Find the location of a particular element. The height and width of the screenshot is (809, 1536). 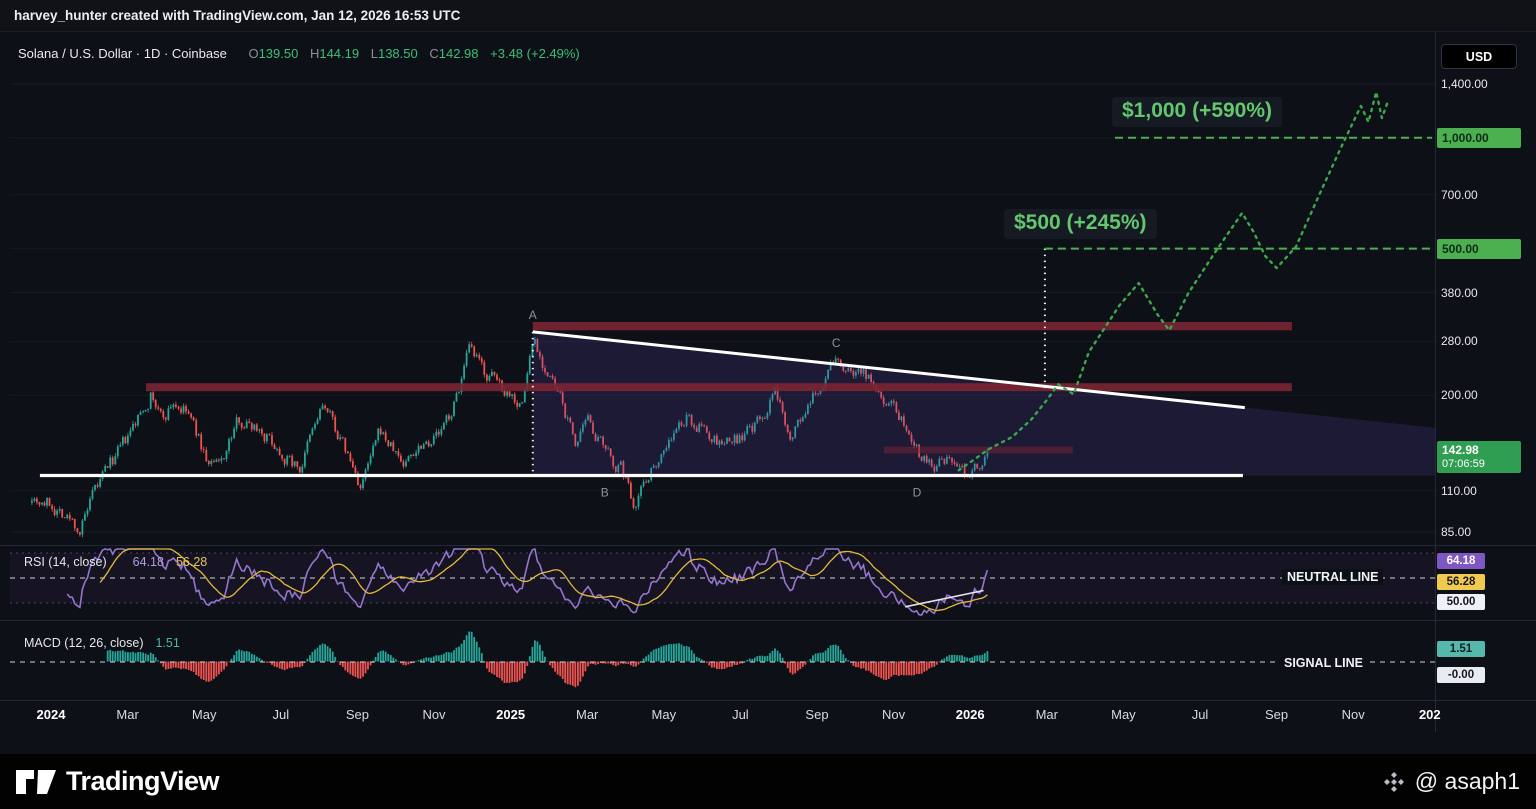

rsi-value-label: 64.18 is located at coordinates (1461, 561).